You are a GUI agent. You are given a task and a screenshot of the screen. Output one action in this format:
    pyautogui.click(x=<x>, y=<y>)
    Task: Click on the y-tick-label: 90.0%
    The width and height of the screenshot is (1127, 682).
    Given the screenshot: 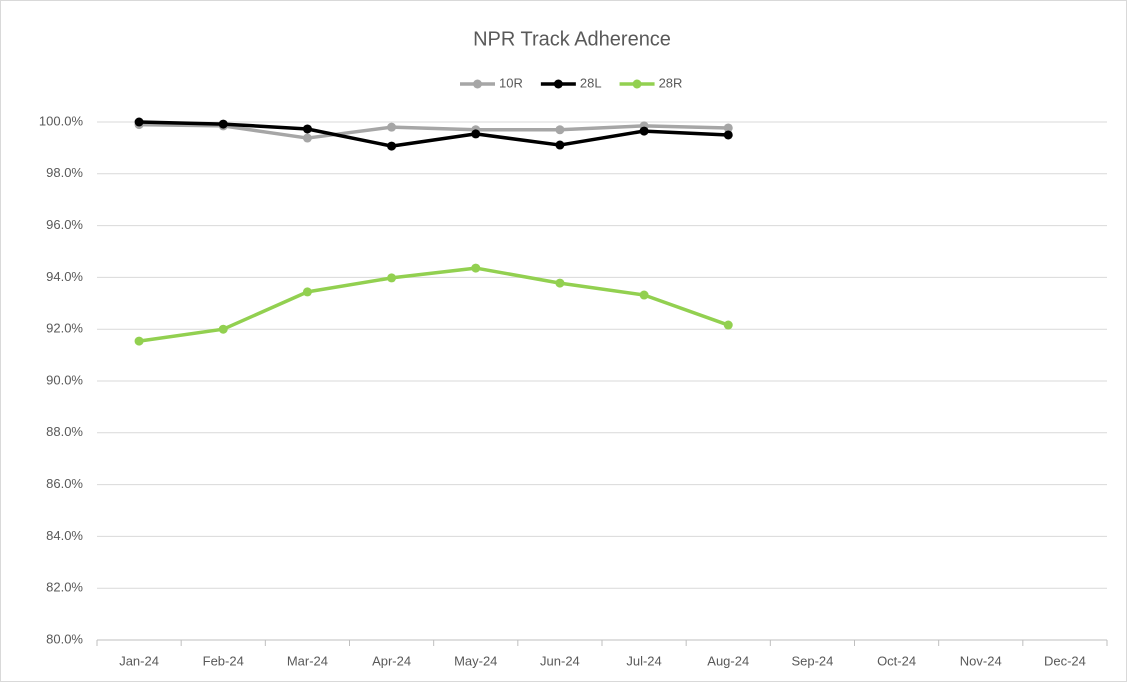 What is the action you would take?
    pyautogui.click(x=64, y=379)
    